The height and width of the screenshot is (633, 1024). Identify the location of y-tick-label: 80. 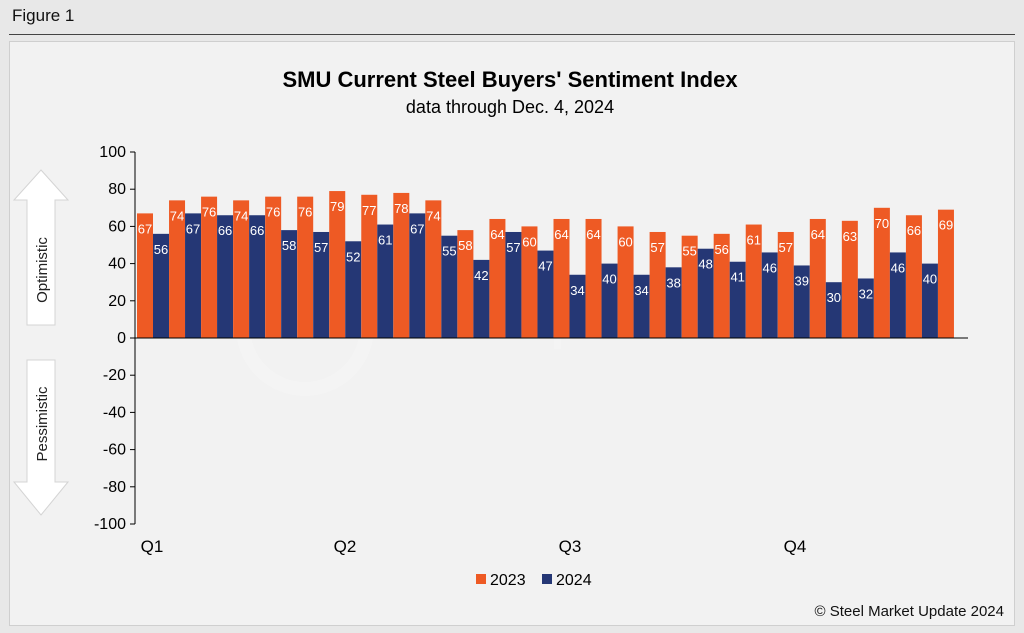
(117, 189).